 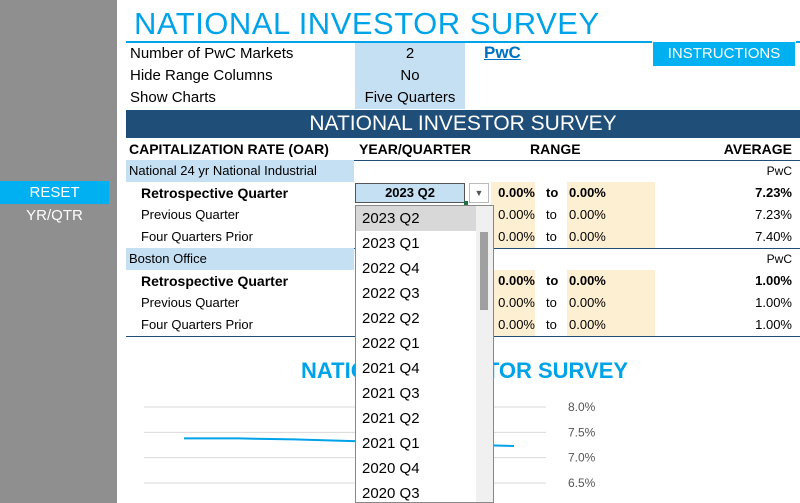 I want to click on dropdown-option: 2020 Q4, so click(x=391, y=468).